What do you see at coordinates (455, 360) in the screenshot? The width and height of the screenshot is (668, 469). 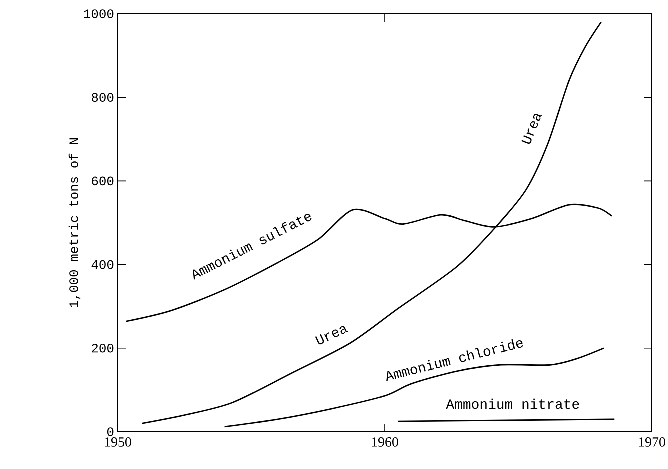 I see `text: Ammonium chloride` at bounding box center [455, 360].